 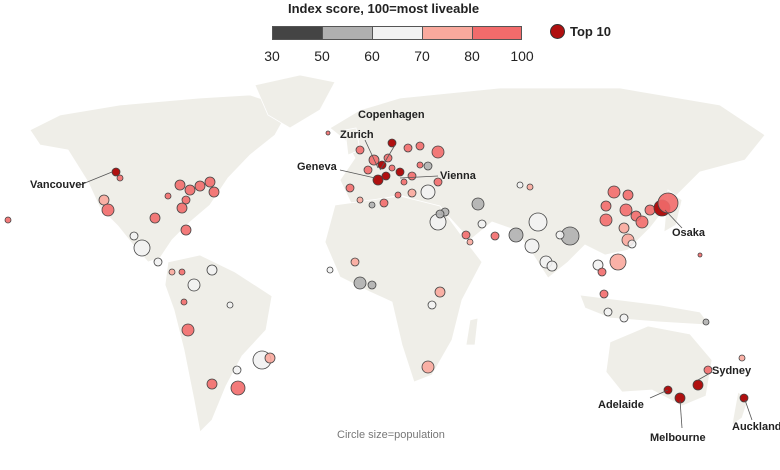 I want to click on label-osaka: Osaka, so click(x=689, y=233).